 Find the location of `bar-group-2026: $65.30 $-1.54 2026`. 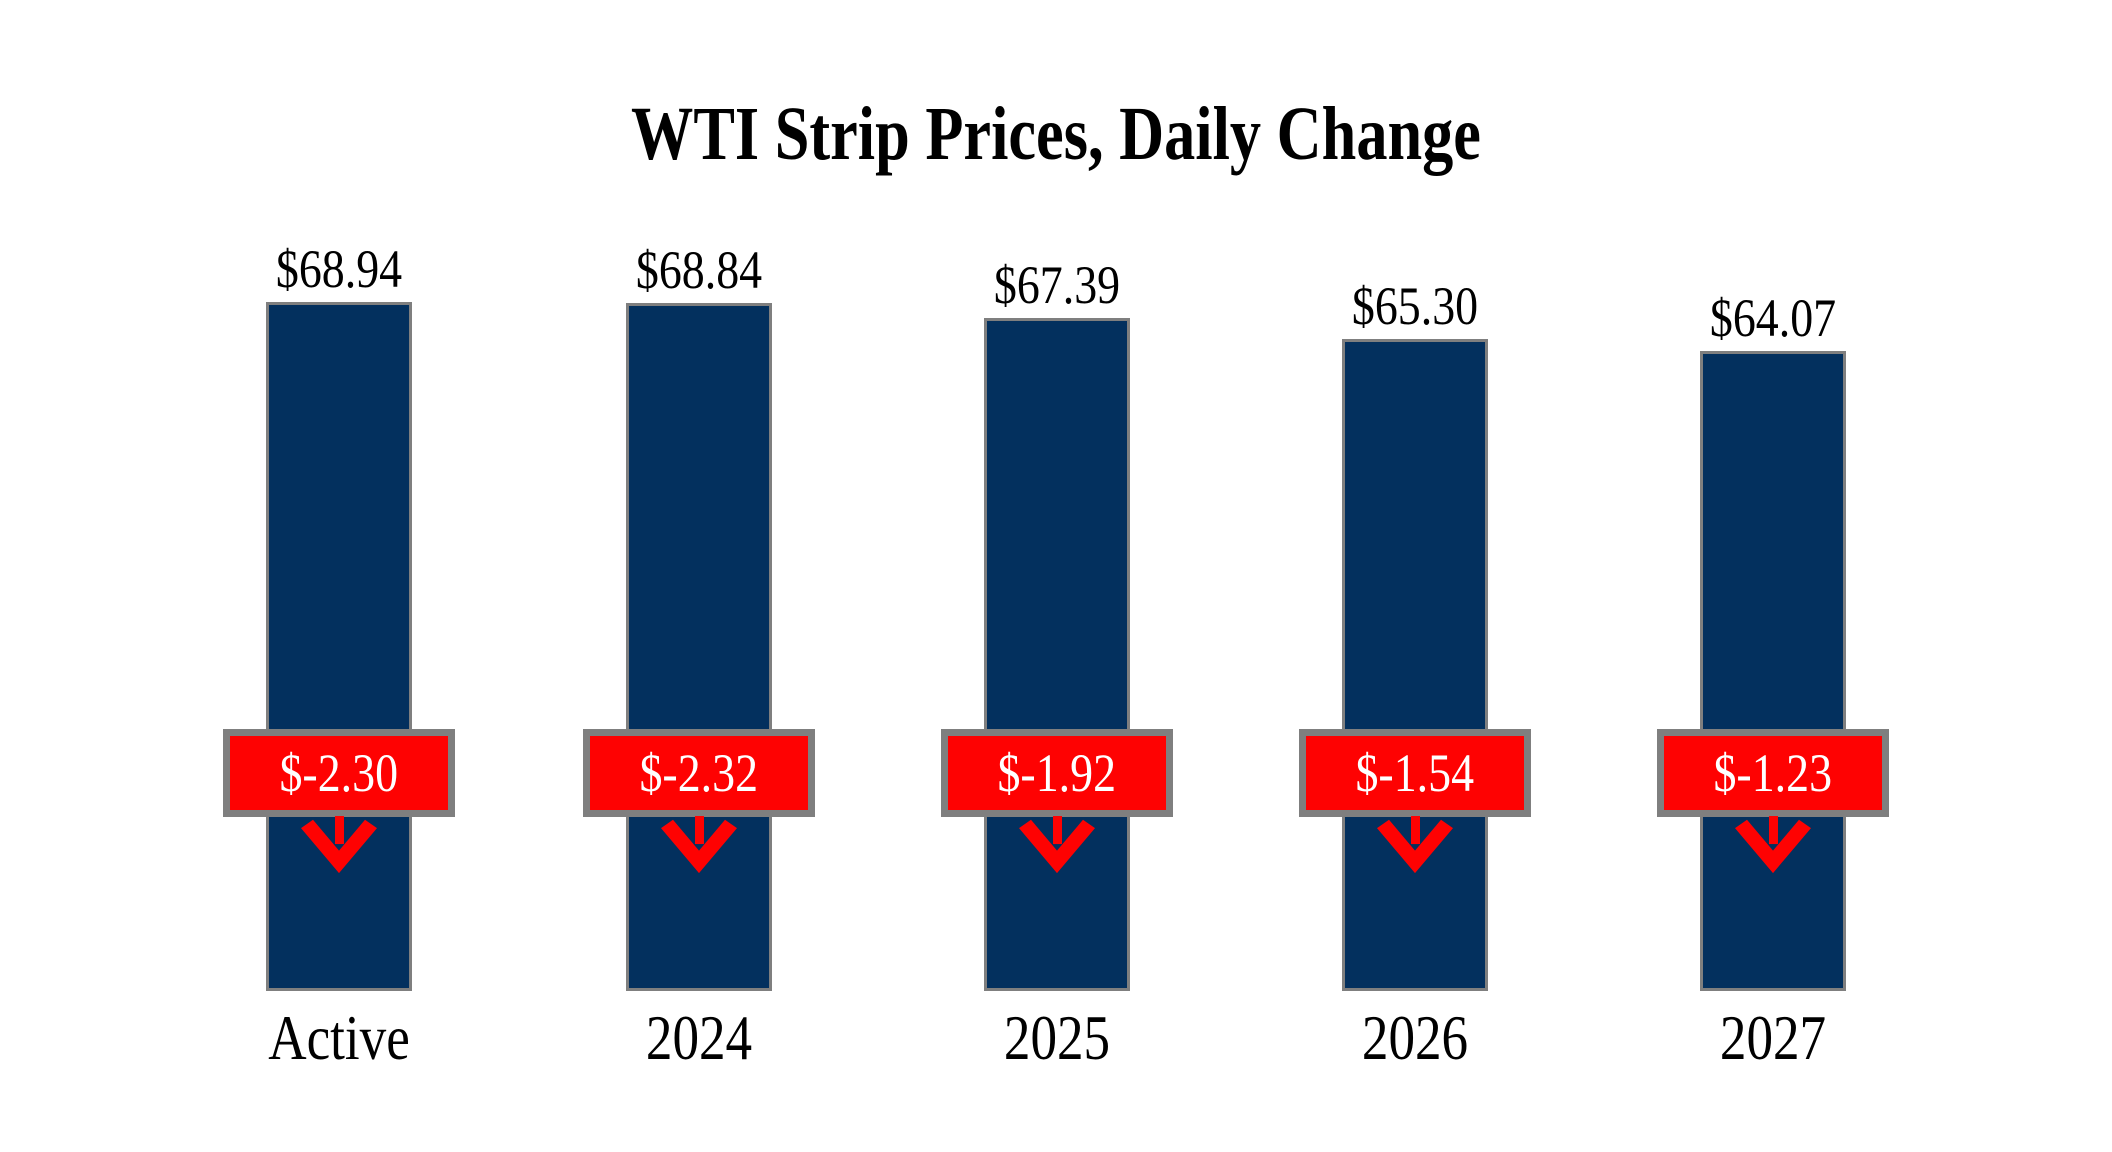

bar-group-2026: $65.30 $-1.54 2026 is located at coordinates (1415, 576).